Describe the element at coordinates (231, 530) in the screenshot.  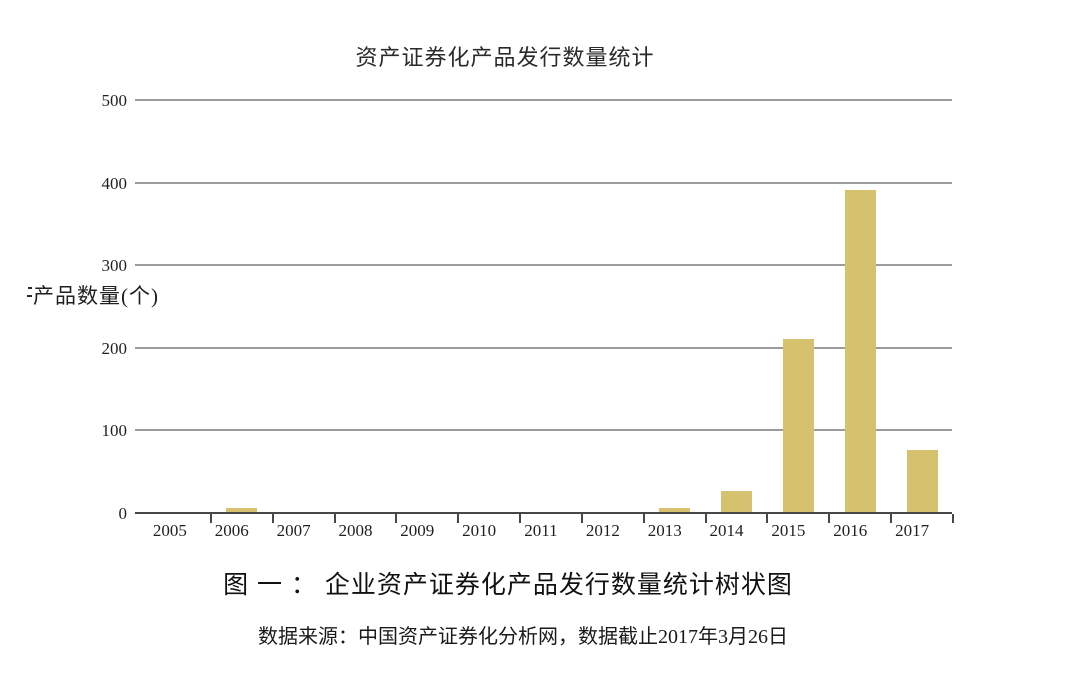
I see `x-tick-label-2006: 2006` at that location.